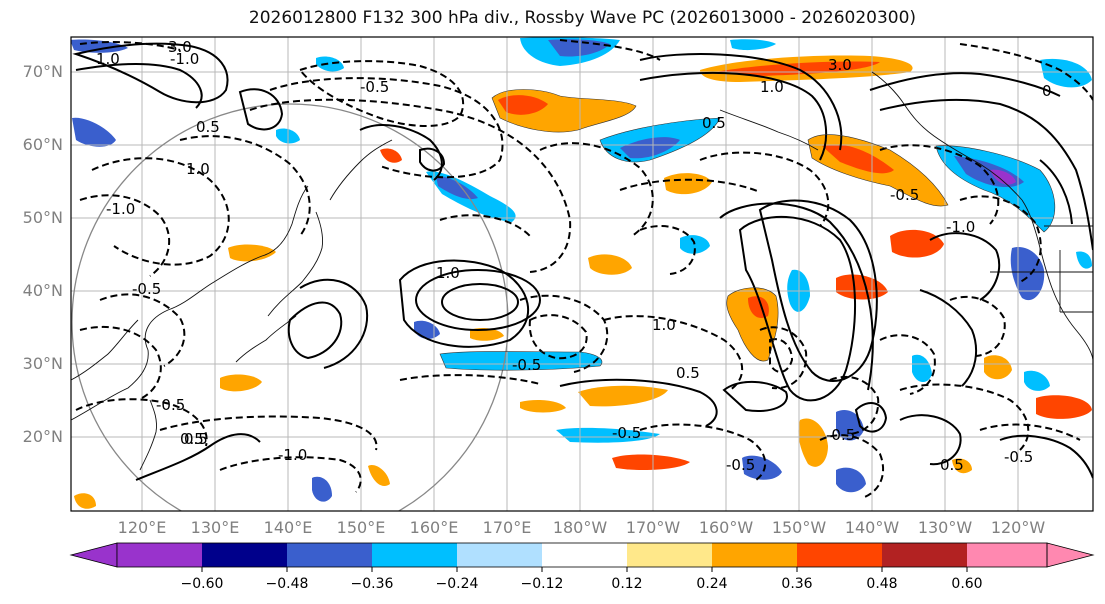 The width and height of the screenshot is (1105, 604). I want to click on colorbar-extend-low, so click(93, 555).